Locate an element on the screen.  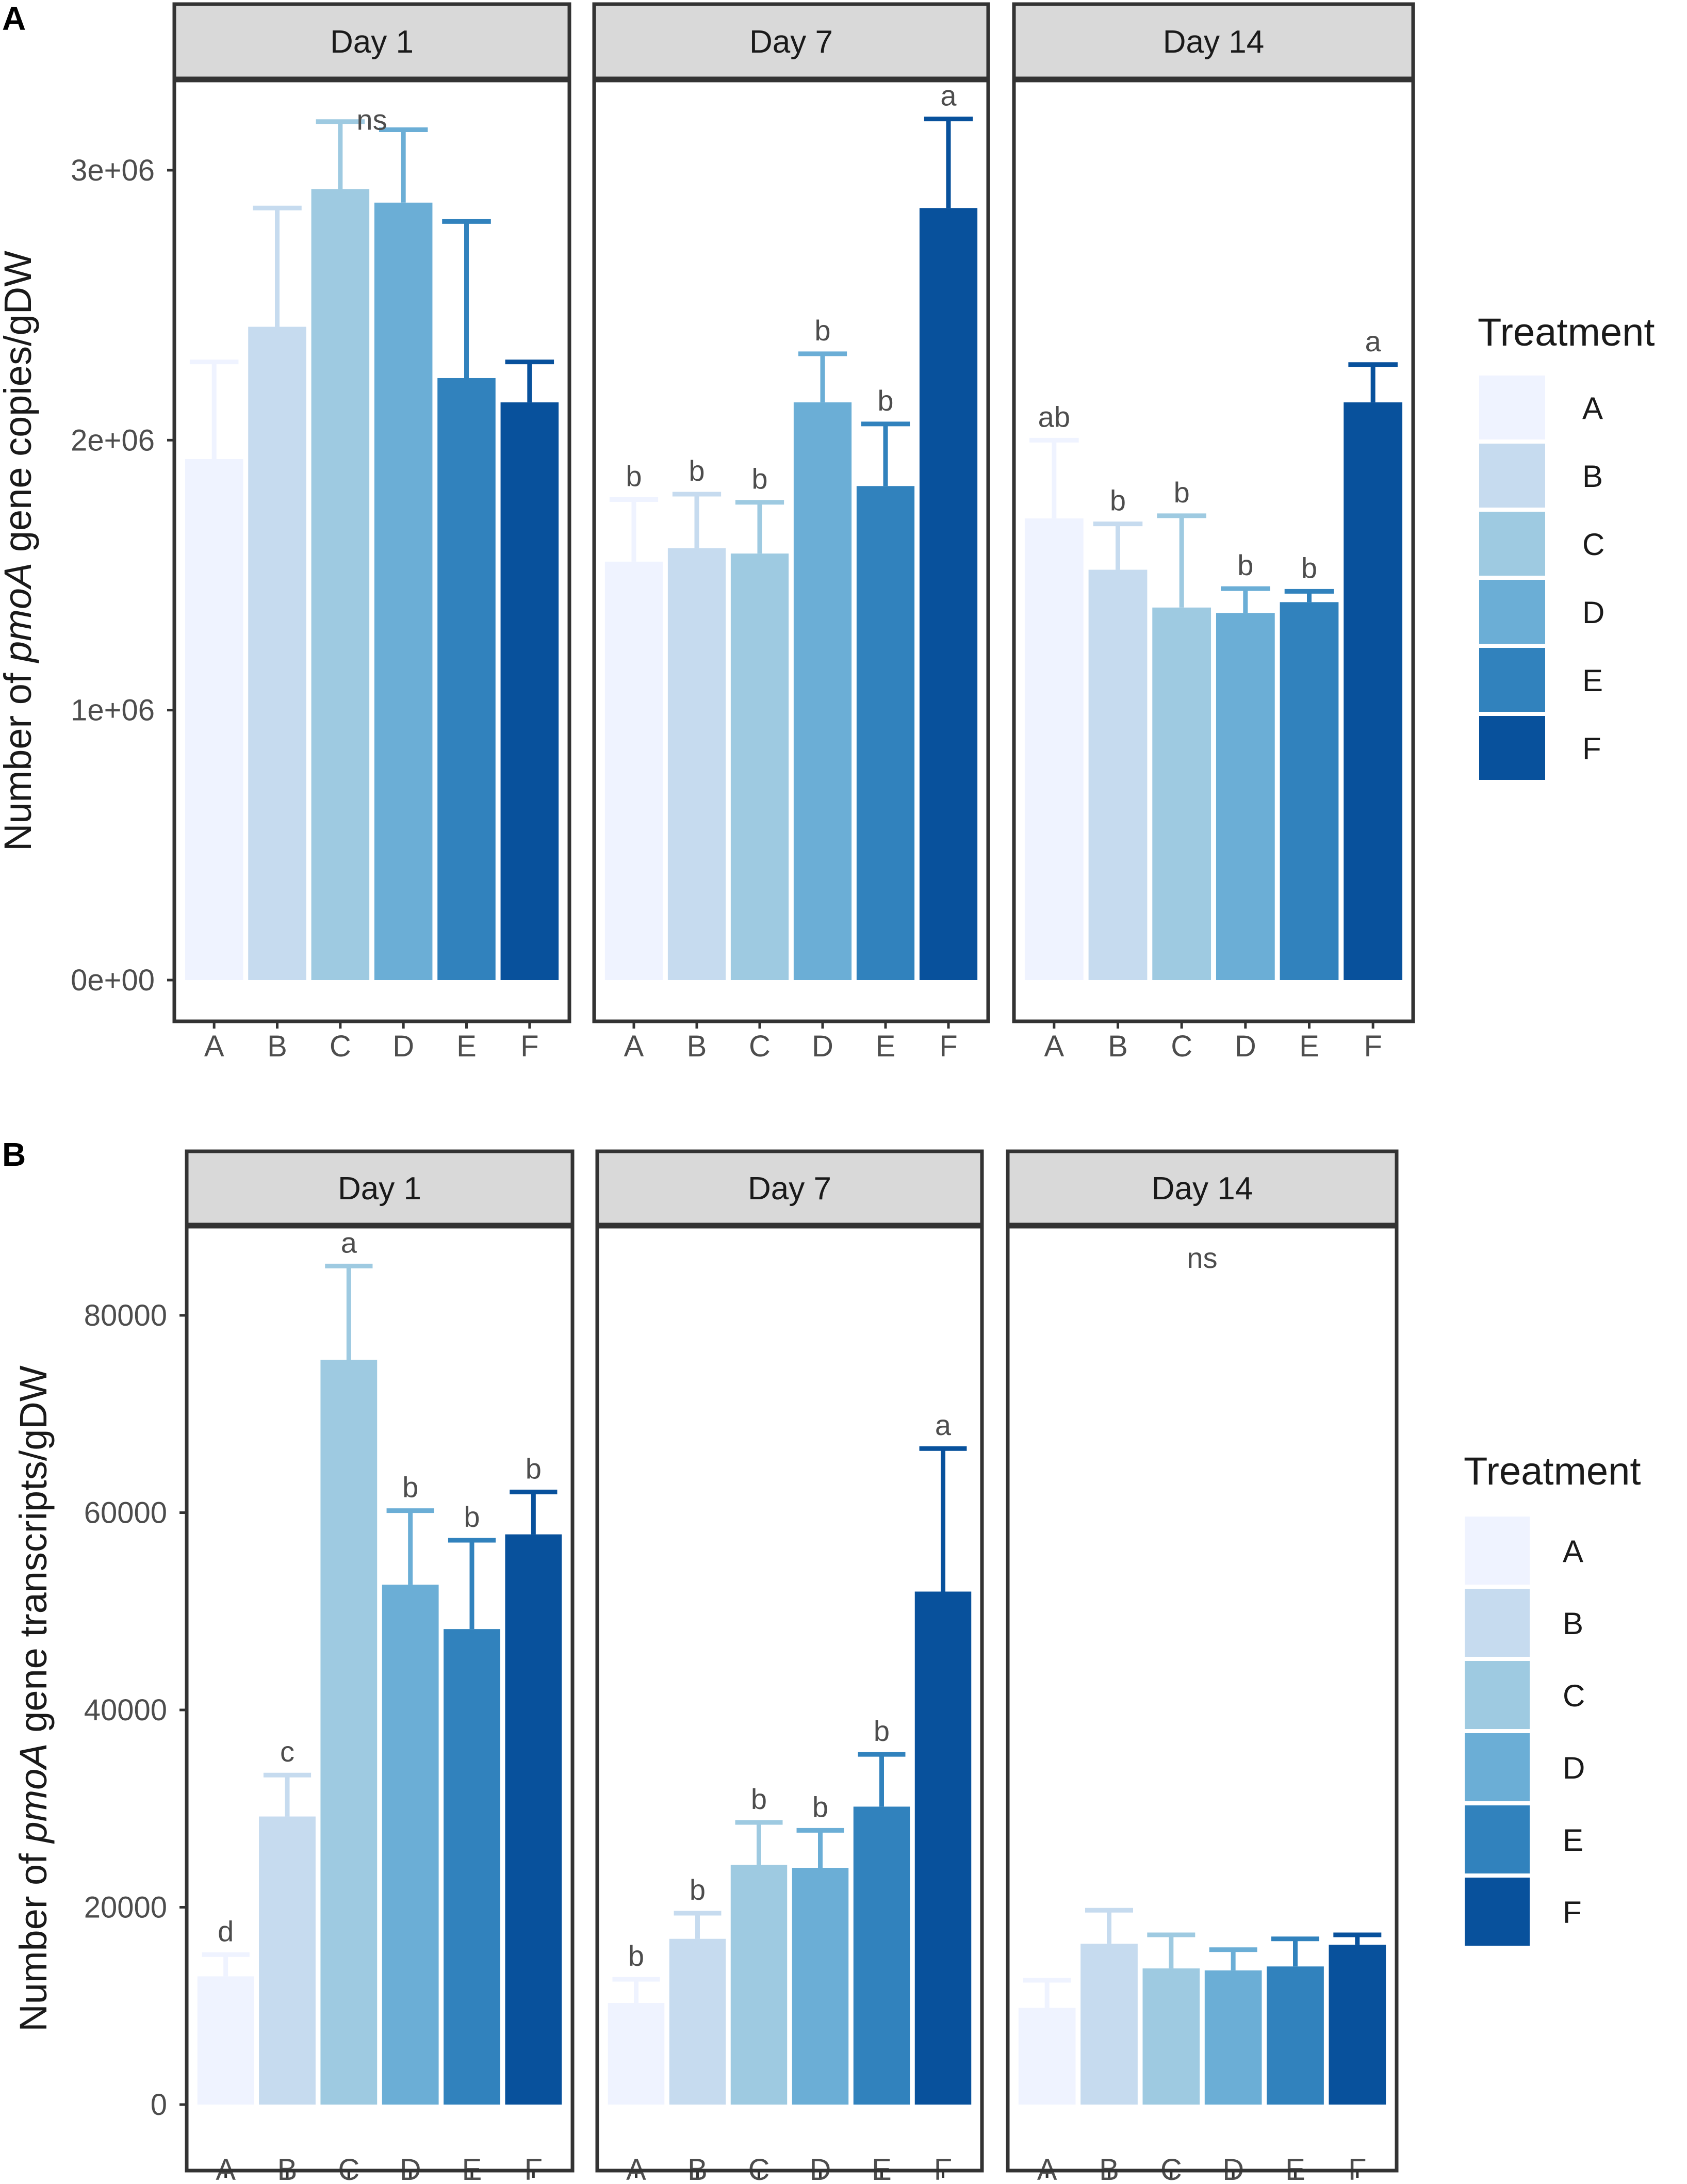
facet-day-1: Day 1 A B C D E Fns is located at coordinates (371, 532).